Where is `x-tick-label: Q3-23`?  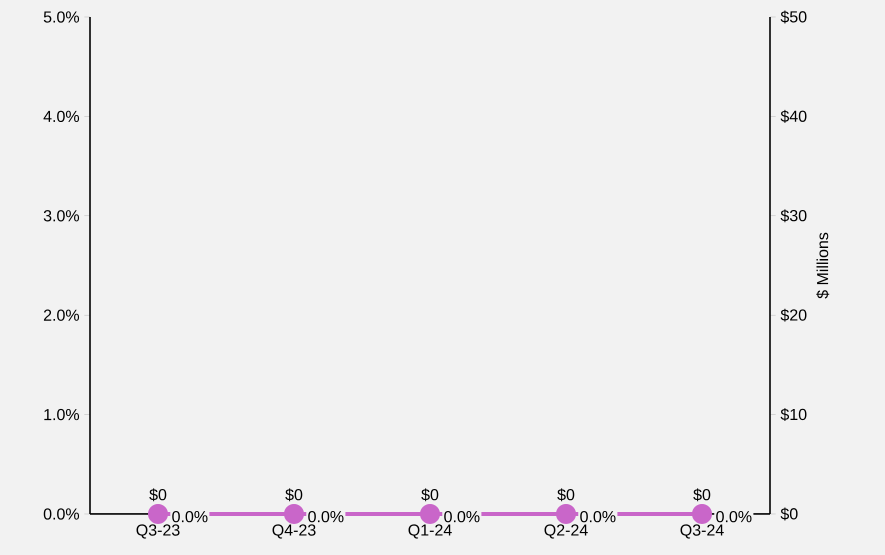
x-tick-label: Q3-23 is located at coordinates (158, 531).